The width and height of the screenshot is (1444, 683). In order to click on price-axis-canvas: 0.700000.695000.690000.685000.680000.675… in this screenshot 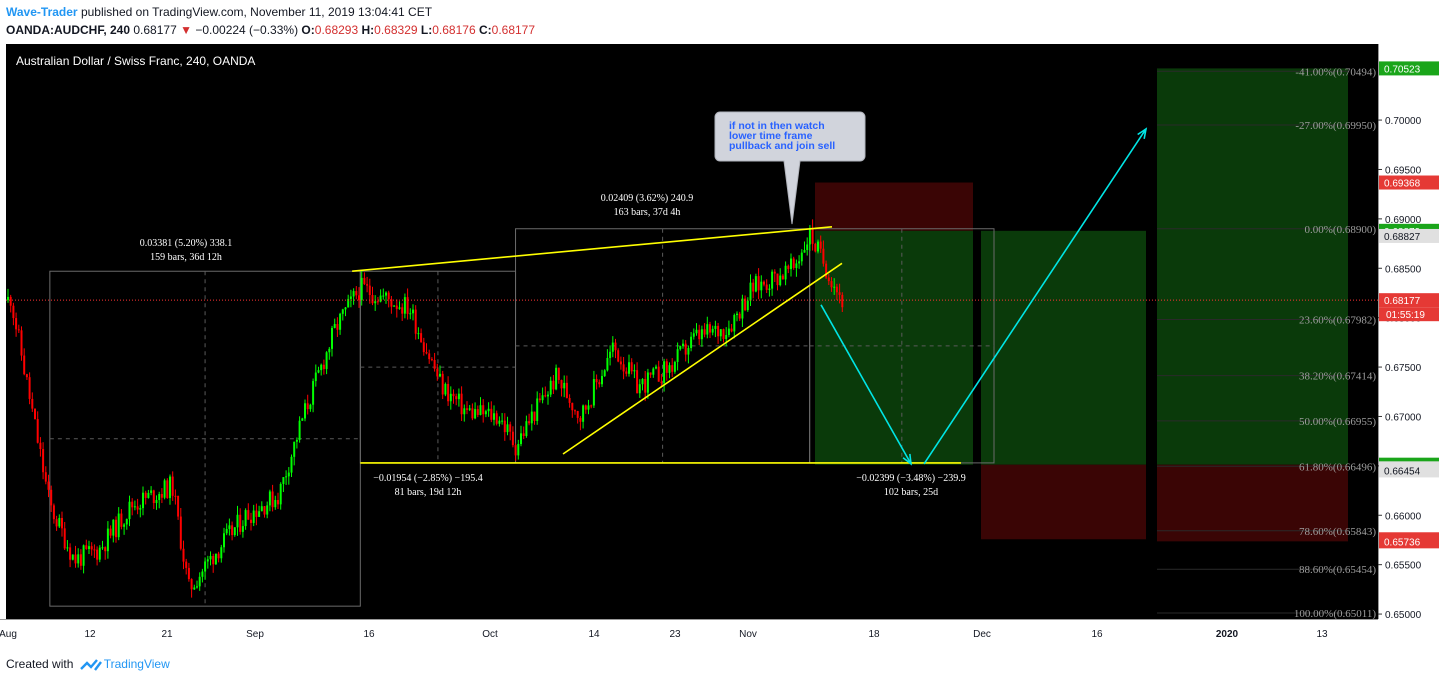, I will do `click(1410, 332)`.